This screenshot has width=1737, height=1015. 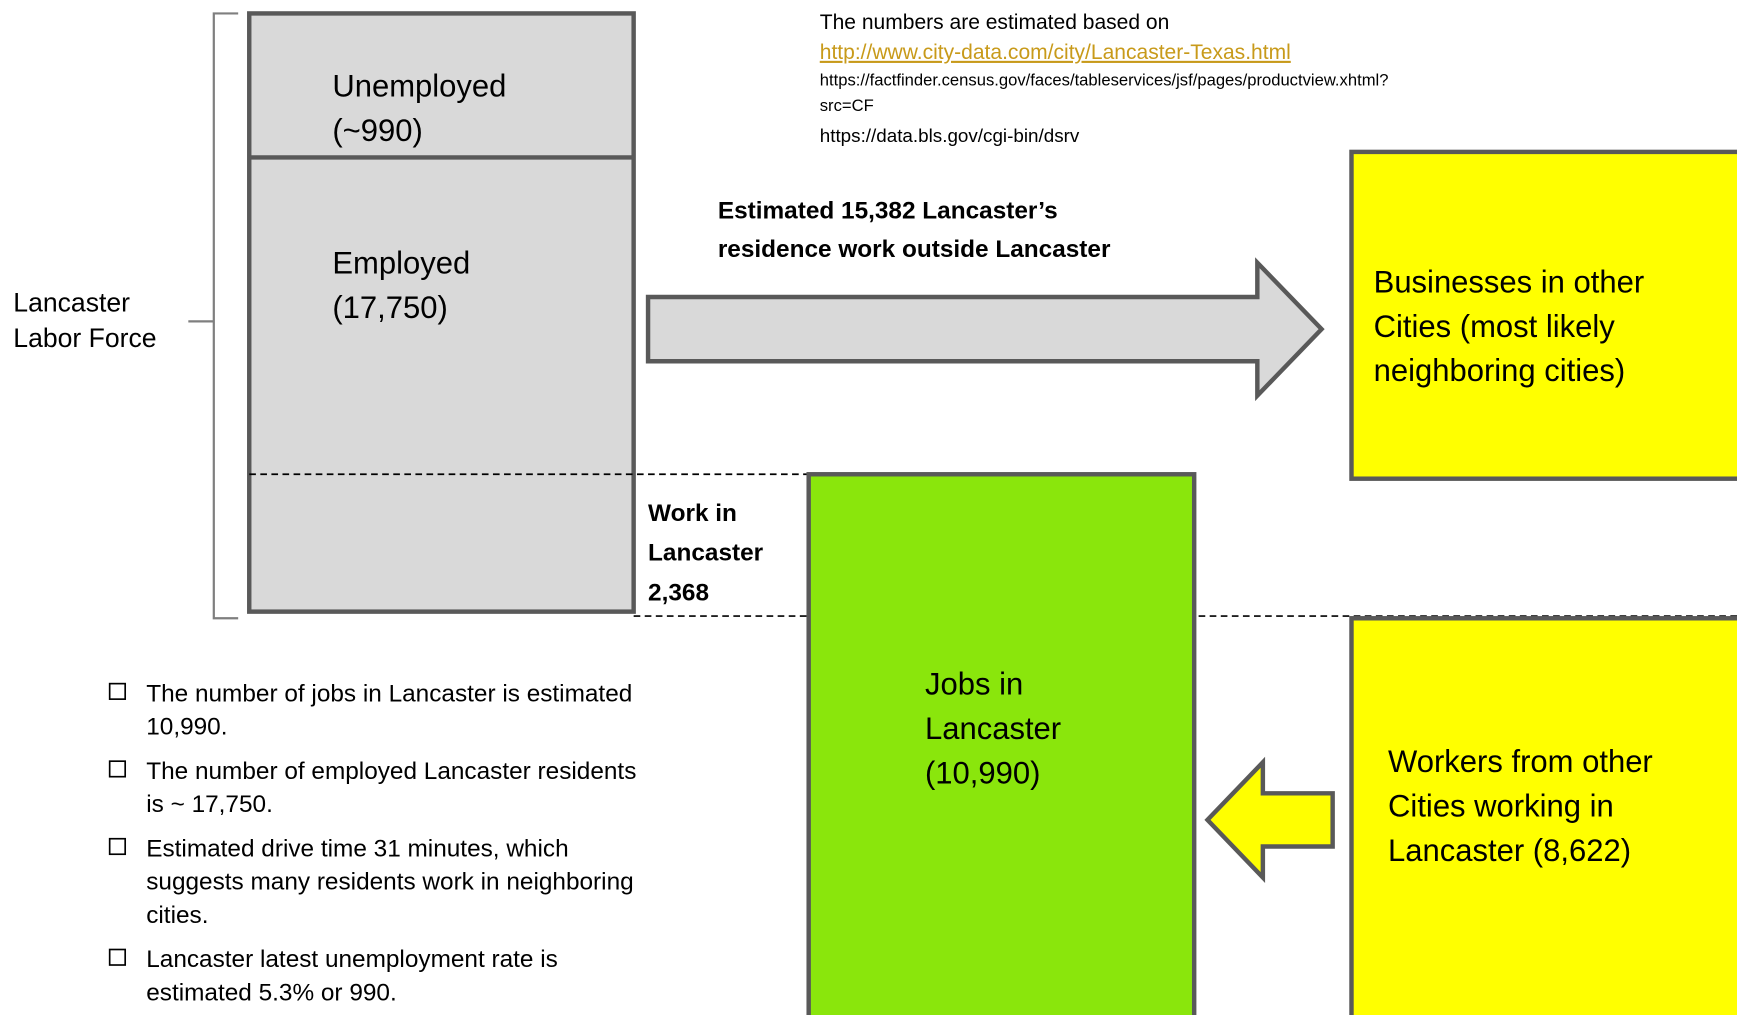 What do you see at coordinates (974, 684) in the screenshot?
I see `jobs-label: Jobs in` at bounding box center [974, 684].